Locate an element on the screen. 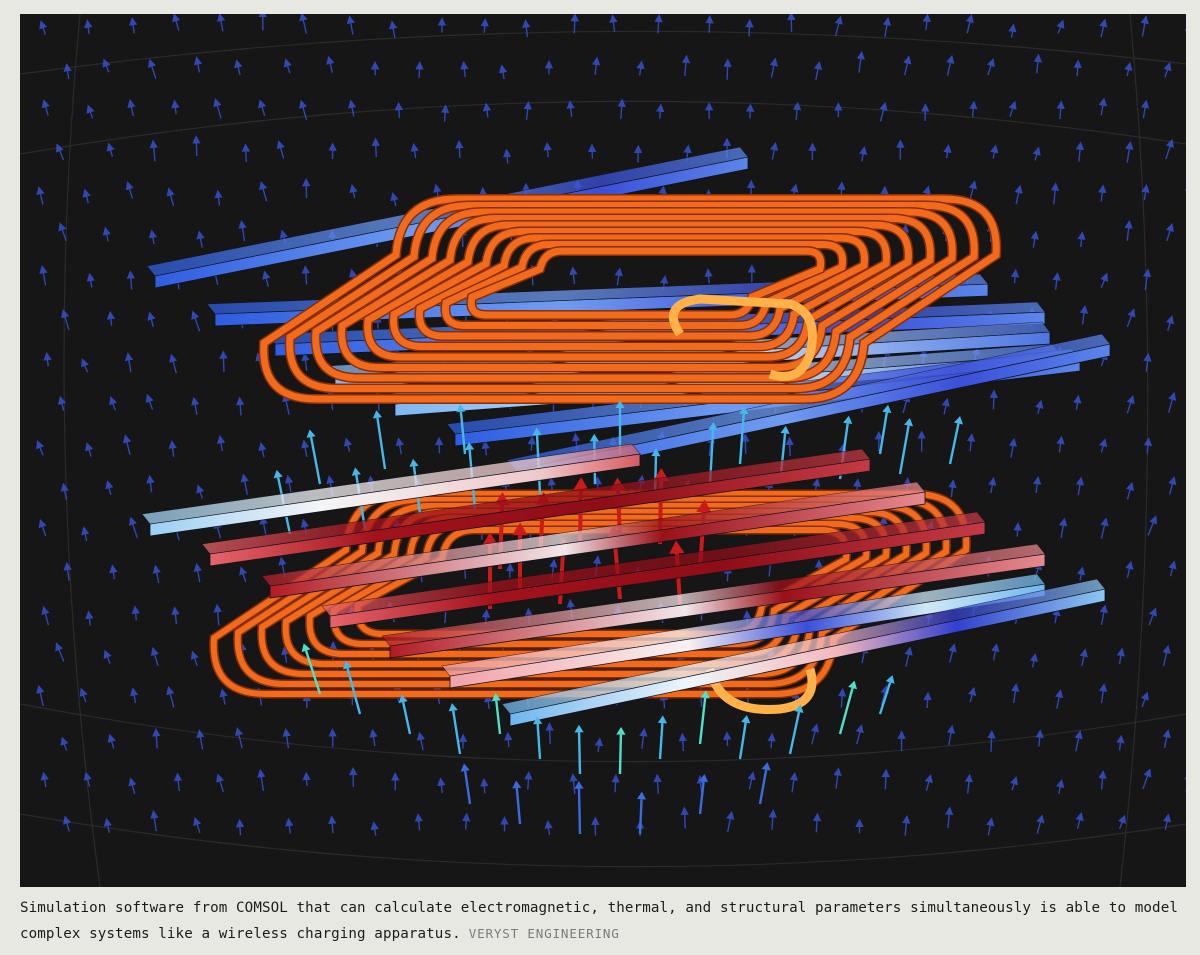 This screenshot has height=955, width=1200. top-coil-turn is located at coordinates (636, 293).